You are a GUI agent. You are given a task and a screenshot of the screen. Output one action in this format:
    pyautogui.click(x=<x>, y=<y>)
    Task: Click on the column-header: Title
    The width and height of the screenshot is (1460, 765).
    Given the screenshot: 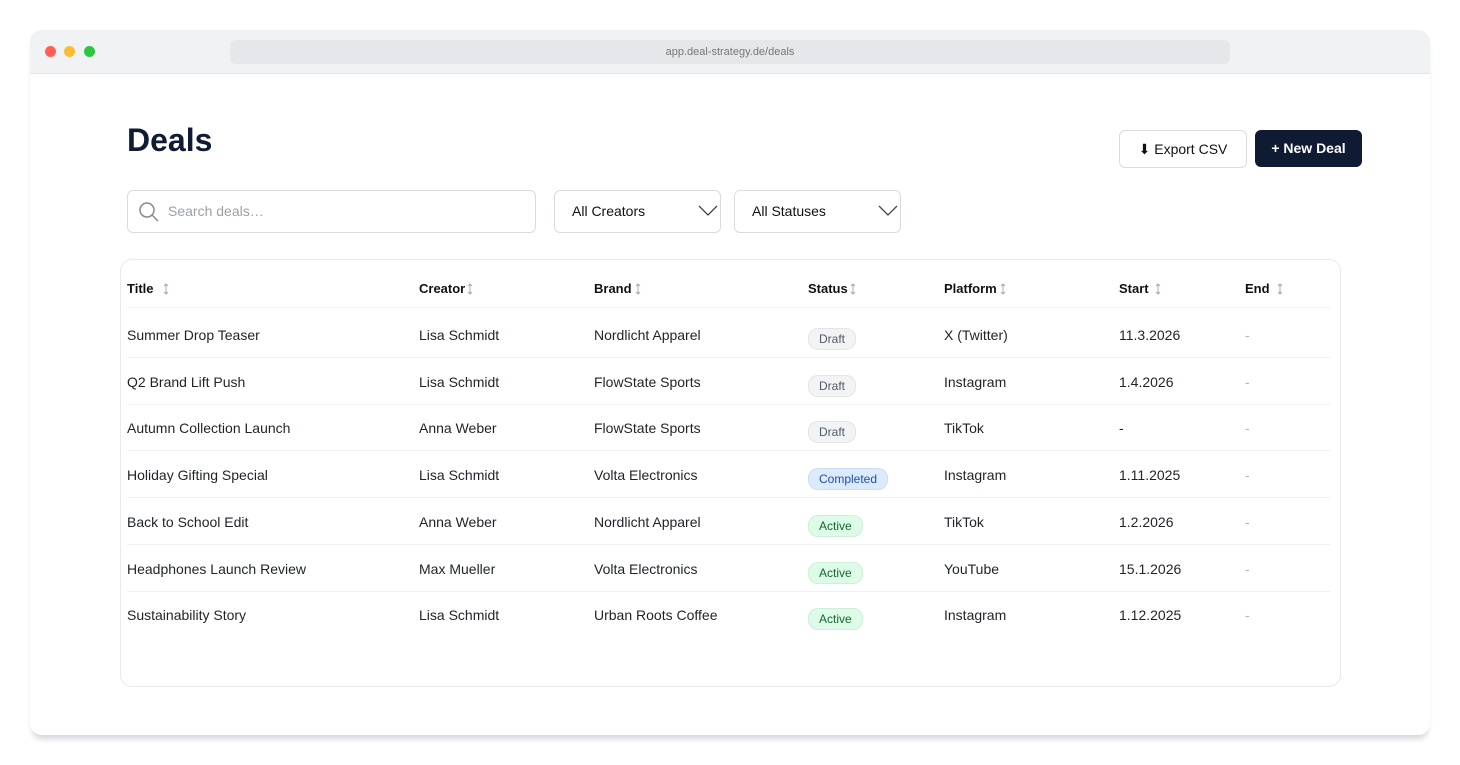 What is the action you would take?
    pyautogui.click(x=140, y=288)
    